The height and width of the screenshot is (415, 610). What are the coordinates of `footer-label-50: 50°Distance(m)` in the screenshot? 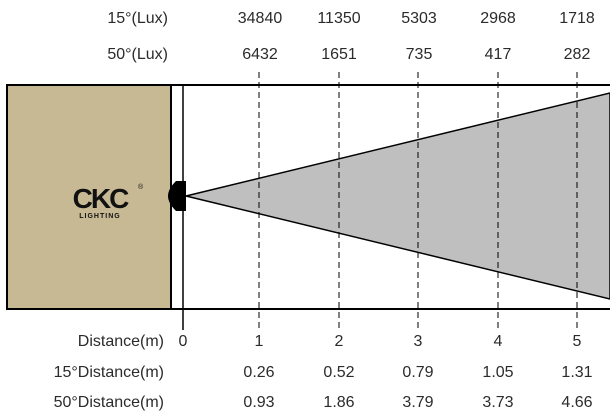 It's located at (108, 402).